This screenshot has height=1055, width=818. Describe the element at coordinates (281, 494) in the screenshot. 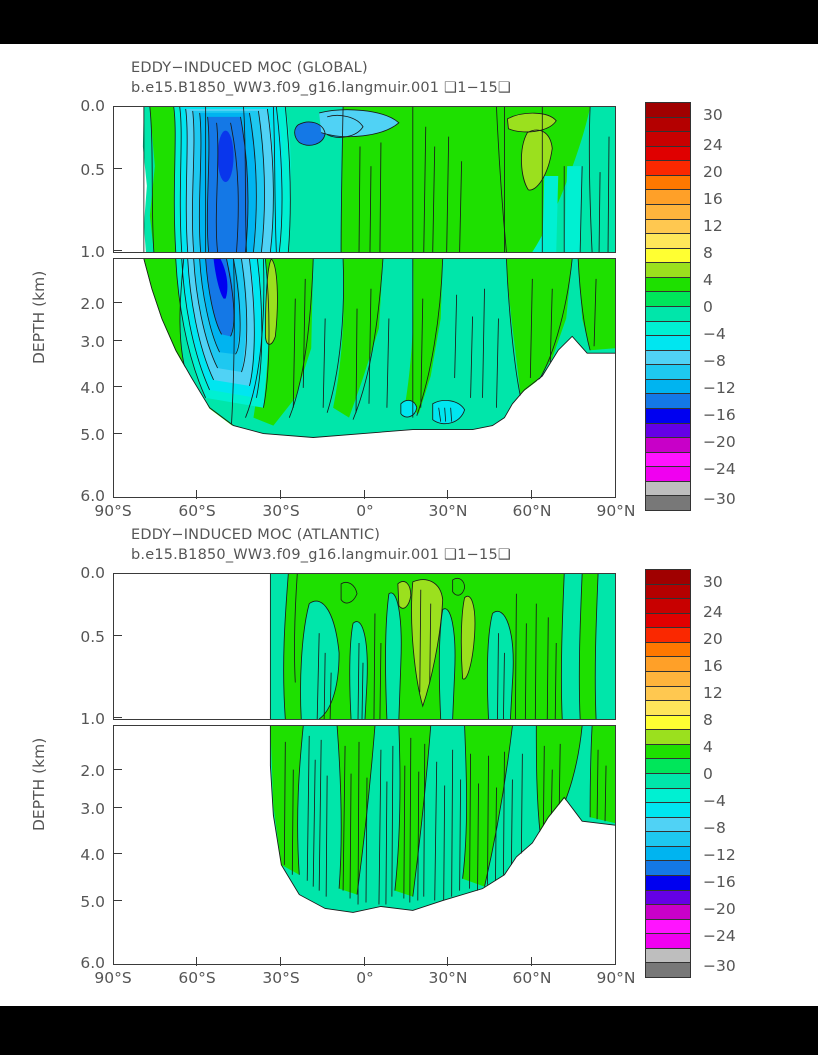

I see `global-tick-x-30s` at that location.